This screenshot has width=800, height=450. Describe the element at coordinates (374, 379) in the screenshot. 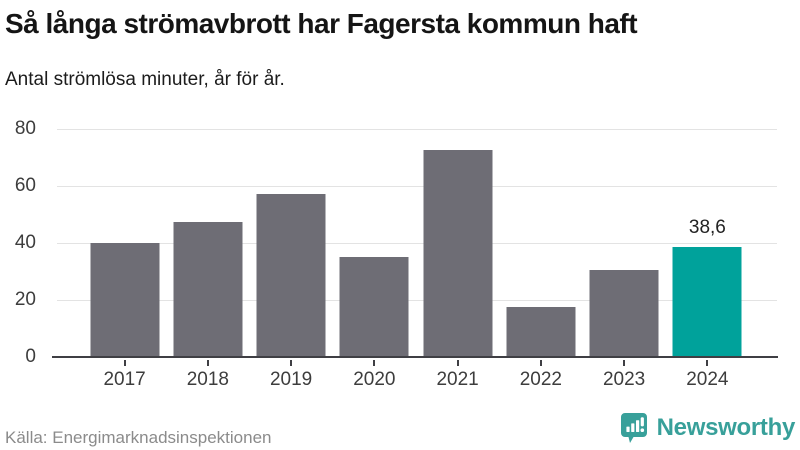

I see `x-tick-label-2020: 2020` at that location.